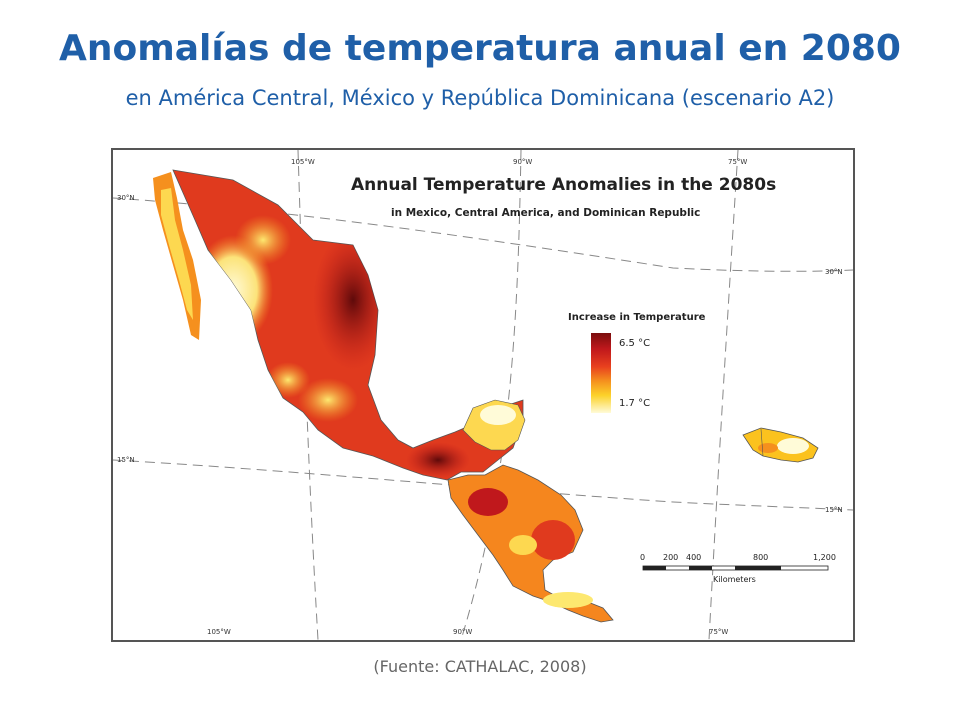 The width and height of the screenshot is (960, 720). I want to click on yucatan-peninsula, so click(494, 425).